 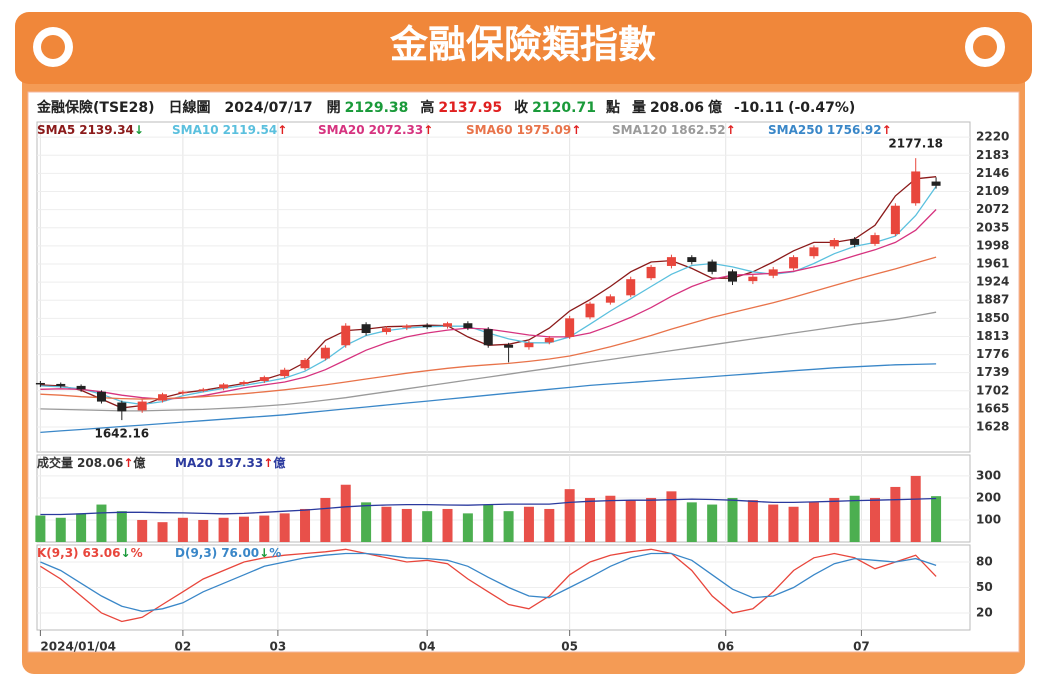 What do you see at coordinates (639, 108) in the screenshot?
I see `volume-label: 量` at bounding box center [639, 108].